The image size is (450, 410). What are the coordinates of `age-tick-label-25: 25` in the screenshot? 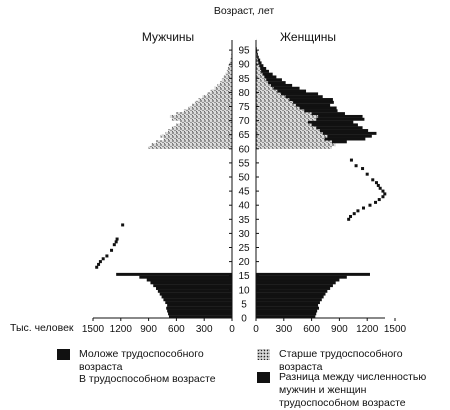 It's located at (244, 248).